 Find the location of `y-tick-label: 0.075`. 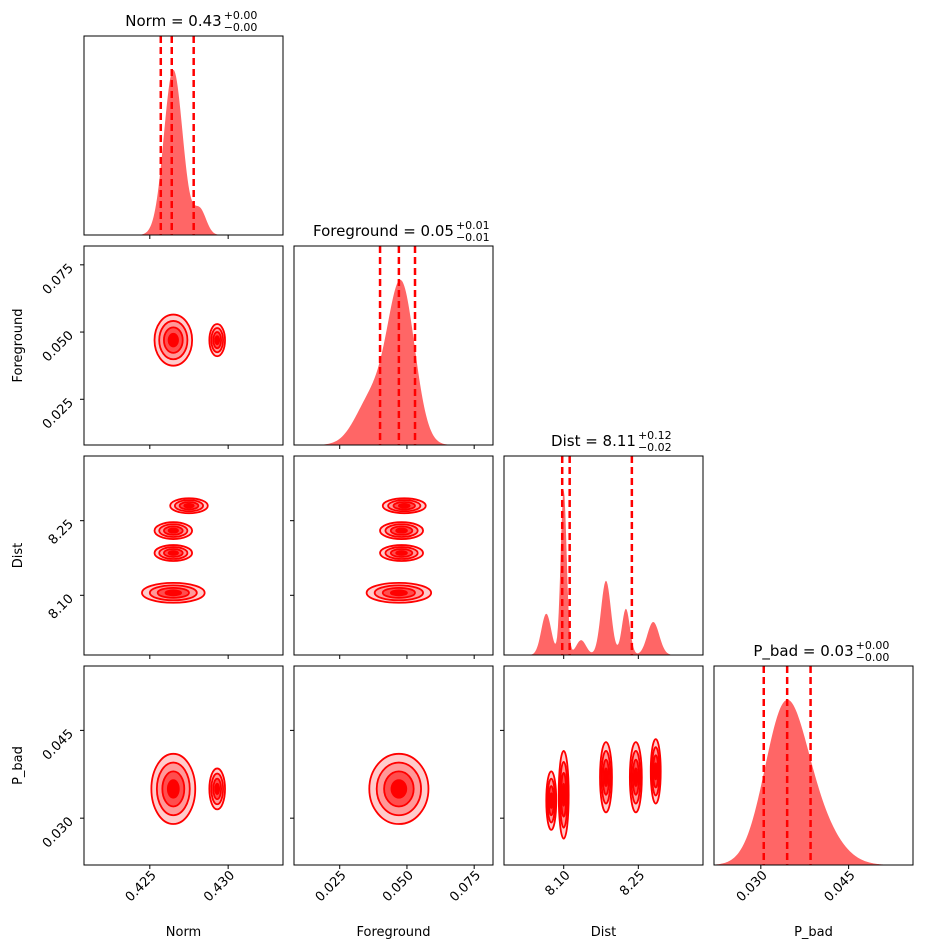

y-tick-label: 0.075 is located at coordinates (58, 279).